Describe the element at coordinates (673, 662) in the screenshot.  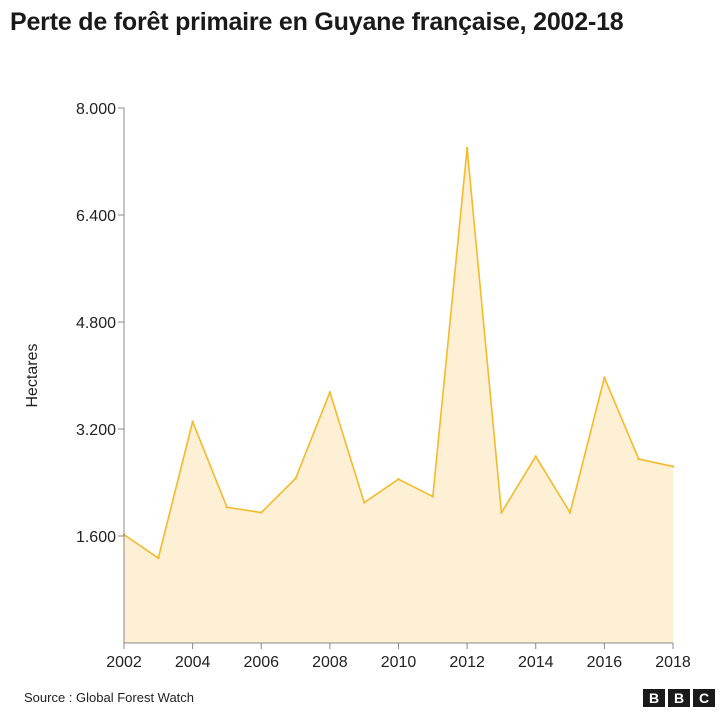
I see `x-tick-label: 2018` at that location.